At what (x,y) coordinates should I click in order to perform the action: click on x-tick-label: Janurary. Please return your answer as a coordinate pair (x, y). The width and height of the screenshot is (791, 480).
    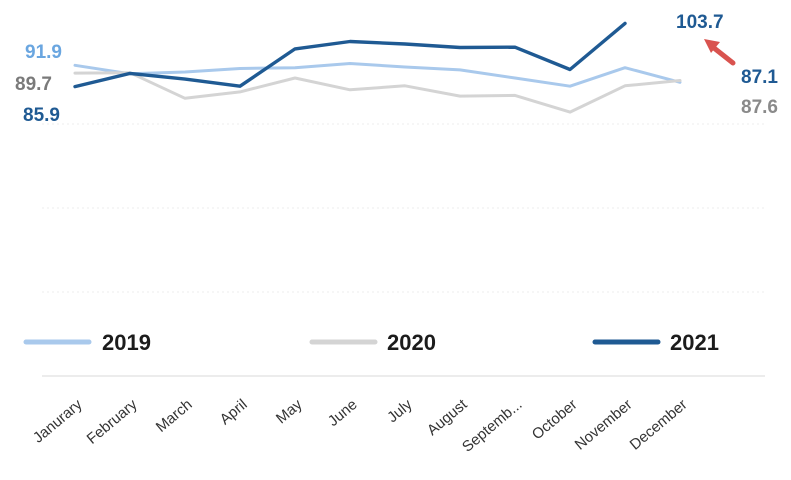
    Looking at the image, I should click on (58, 421).